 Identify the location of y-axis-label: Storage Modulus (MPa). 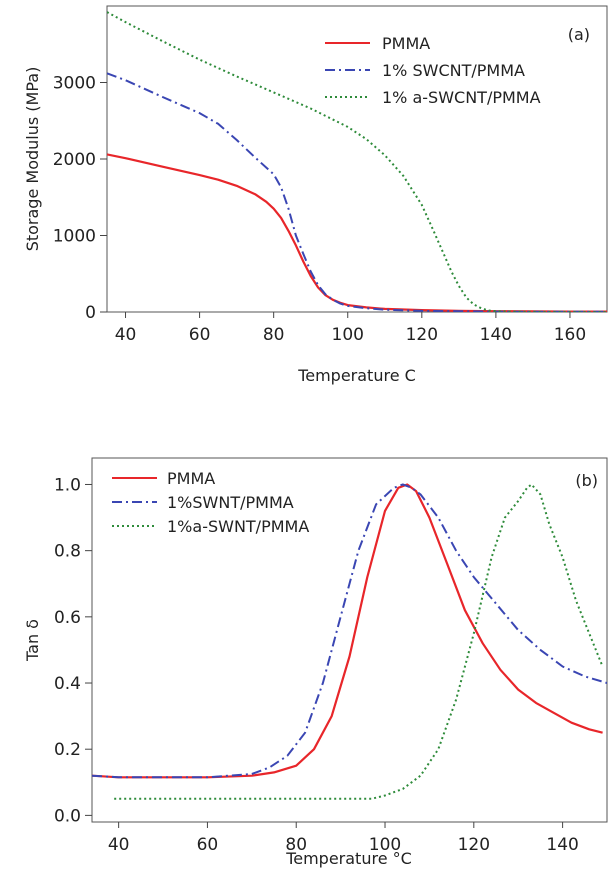
(32, 159).